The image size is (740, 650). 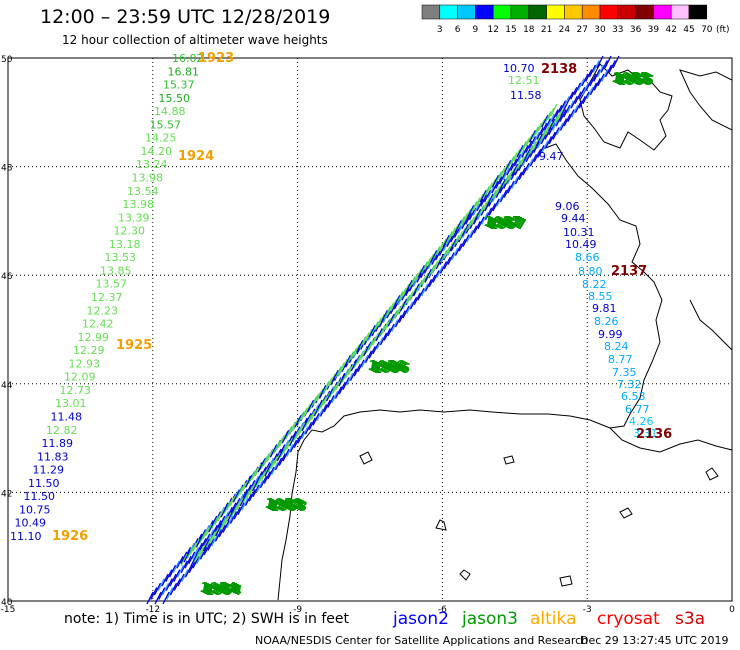 I want to click on y-tick-label: 42, so click(x=6, y=494).